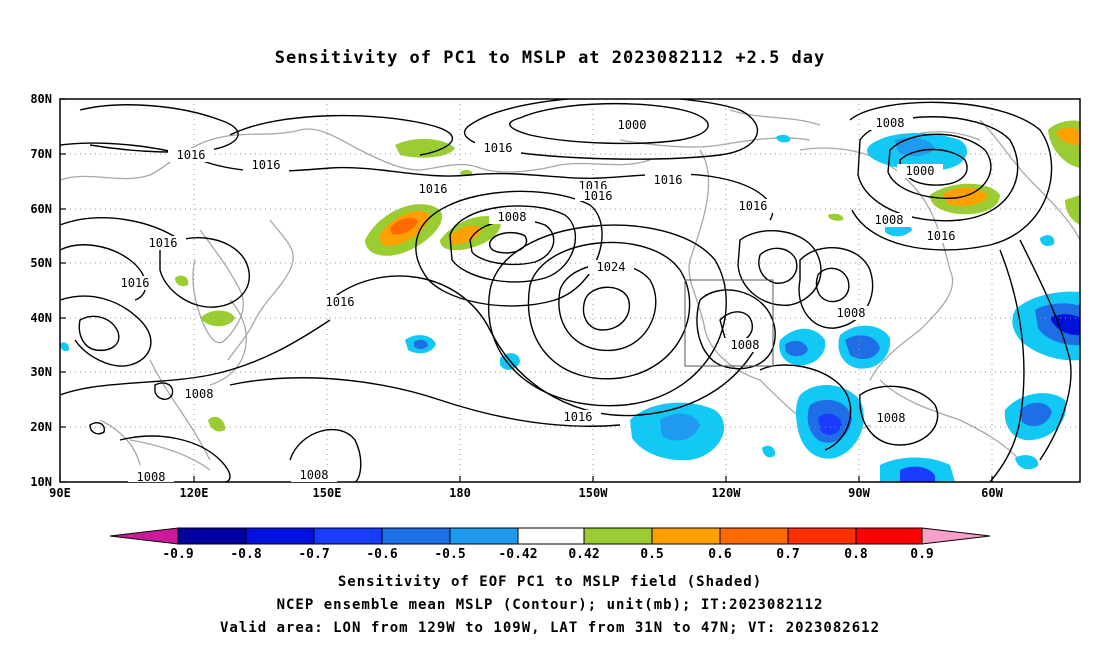  What do you see at coordinates (41, 209) in the screenshot?
I see `lat-label: 60N` at bounding box center [41, 209].